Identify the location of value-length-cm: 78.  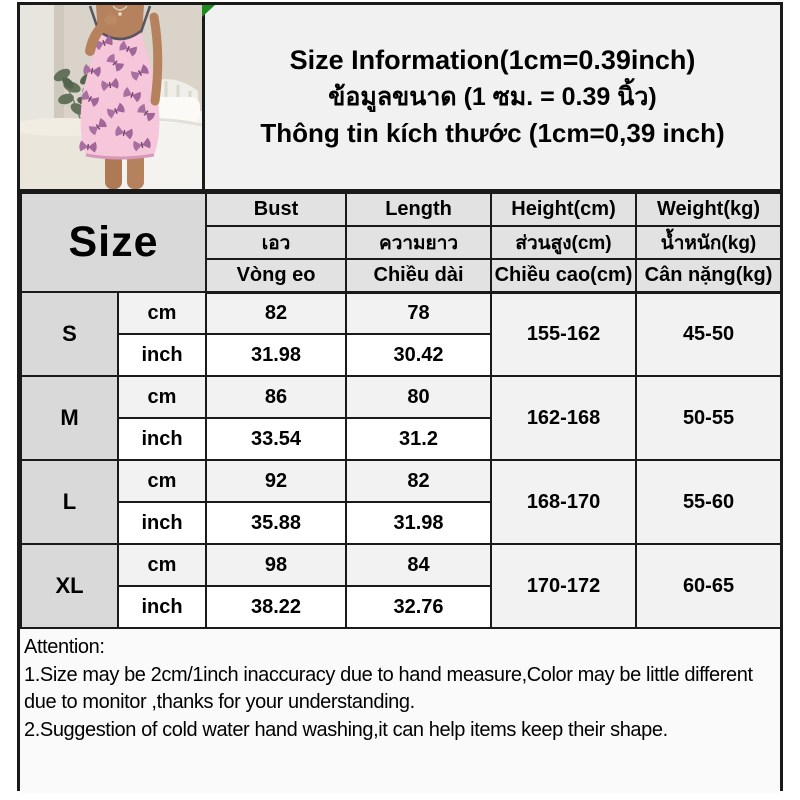
(419, 313).